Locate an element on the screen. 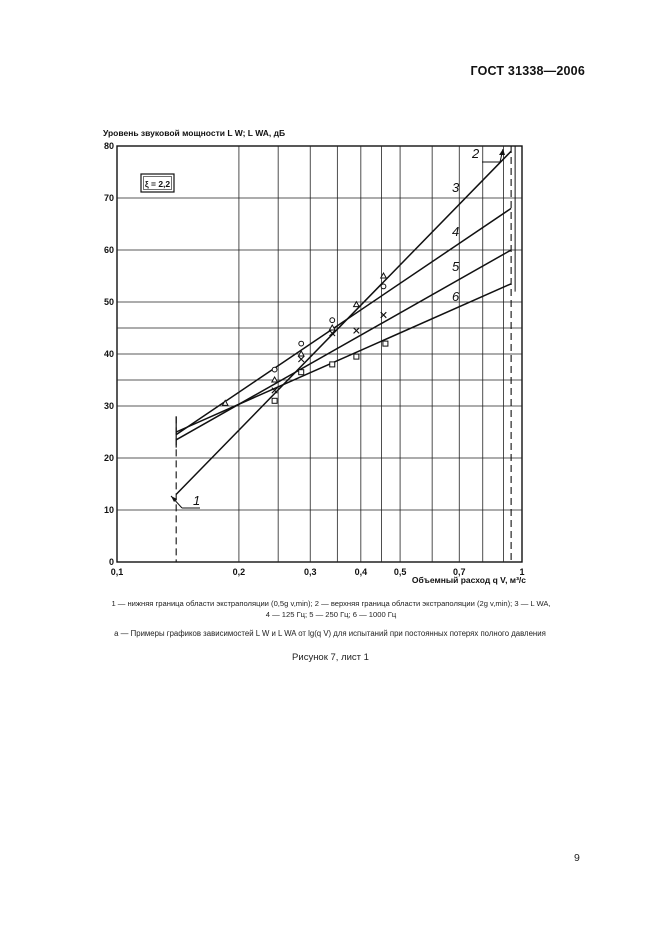 The image size is (661, 936). x-tick-label: 0,1 is located at coordinates (117, 572).